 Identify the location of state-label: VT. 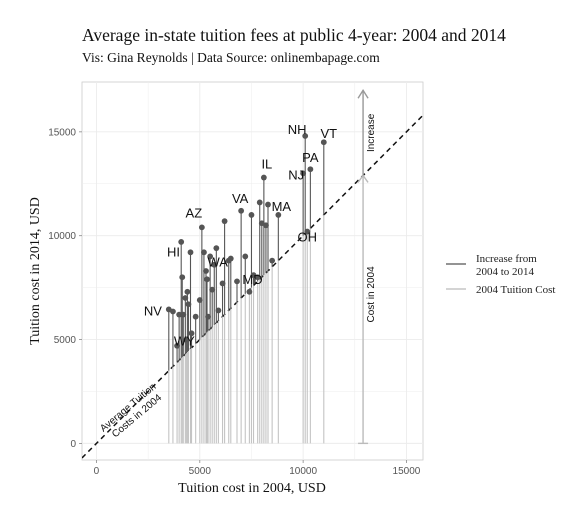
(328, 133).